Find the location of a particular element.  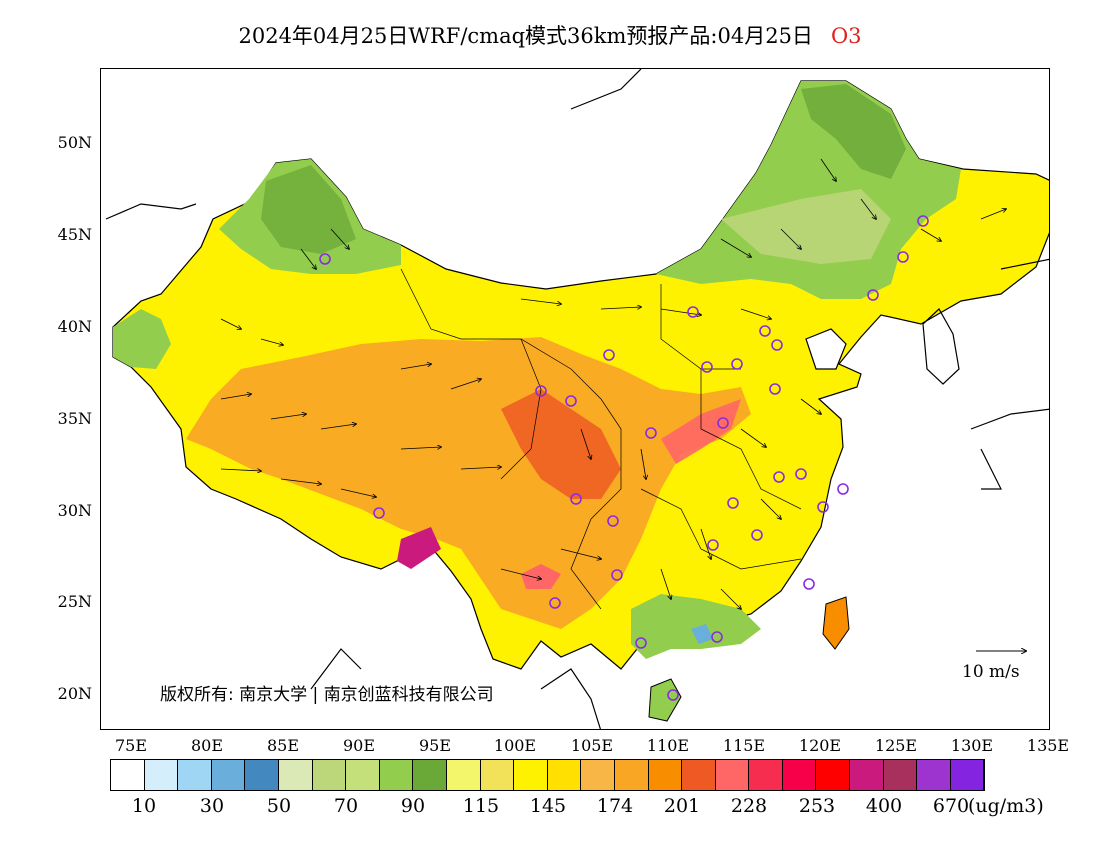

map-title: 2024年04月25日WRF/cmaq模式36km预报产品:04月25日 O3 is located at coordinates (550, 35).